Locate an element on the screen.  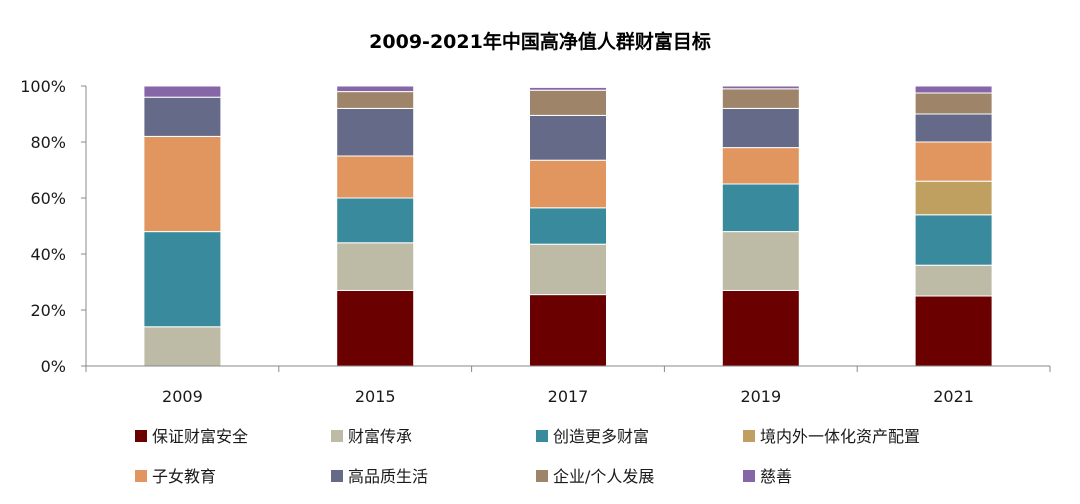
bar-segment-2015-s5 is located at coordinates (375, 132).